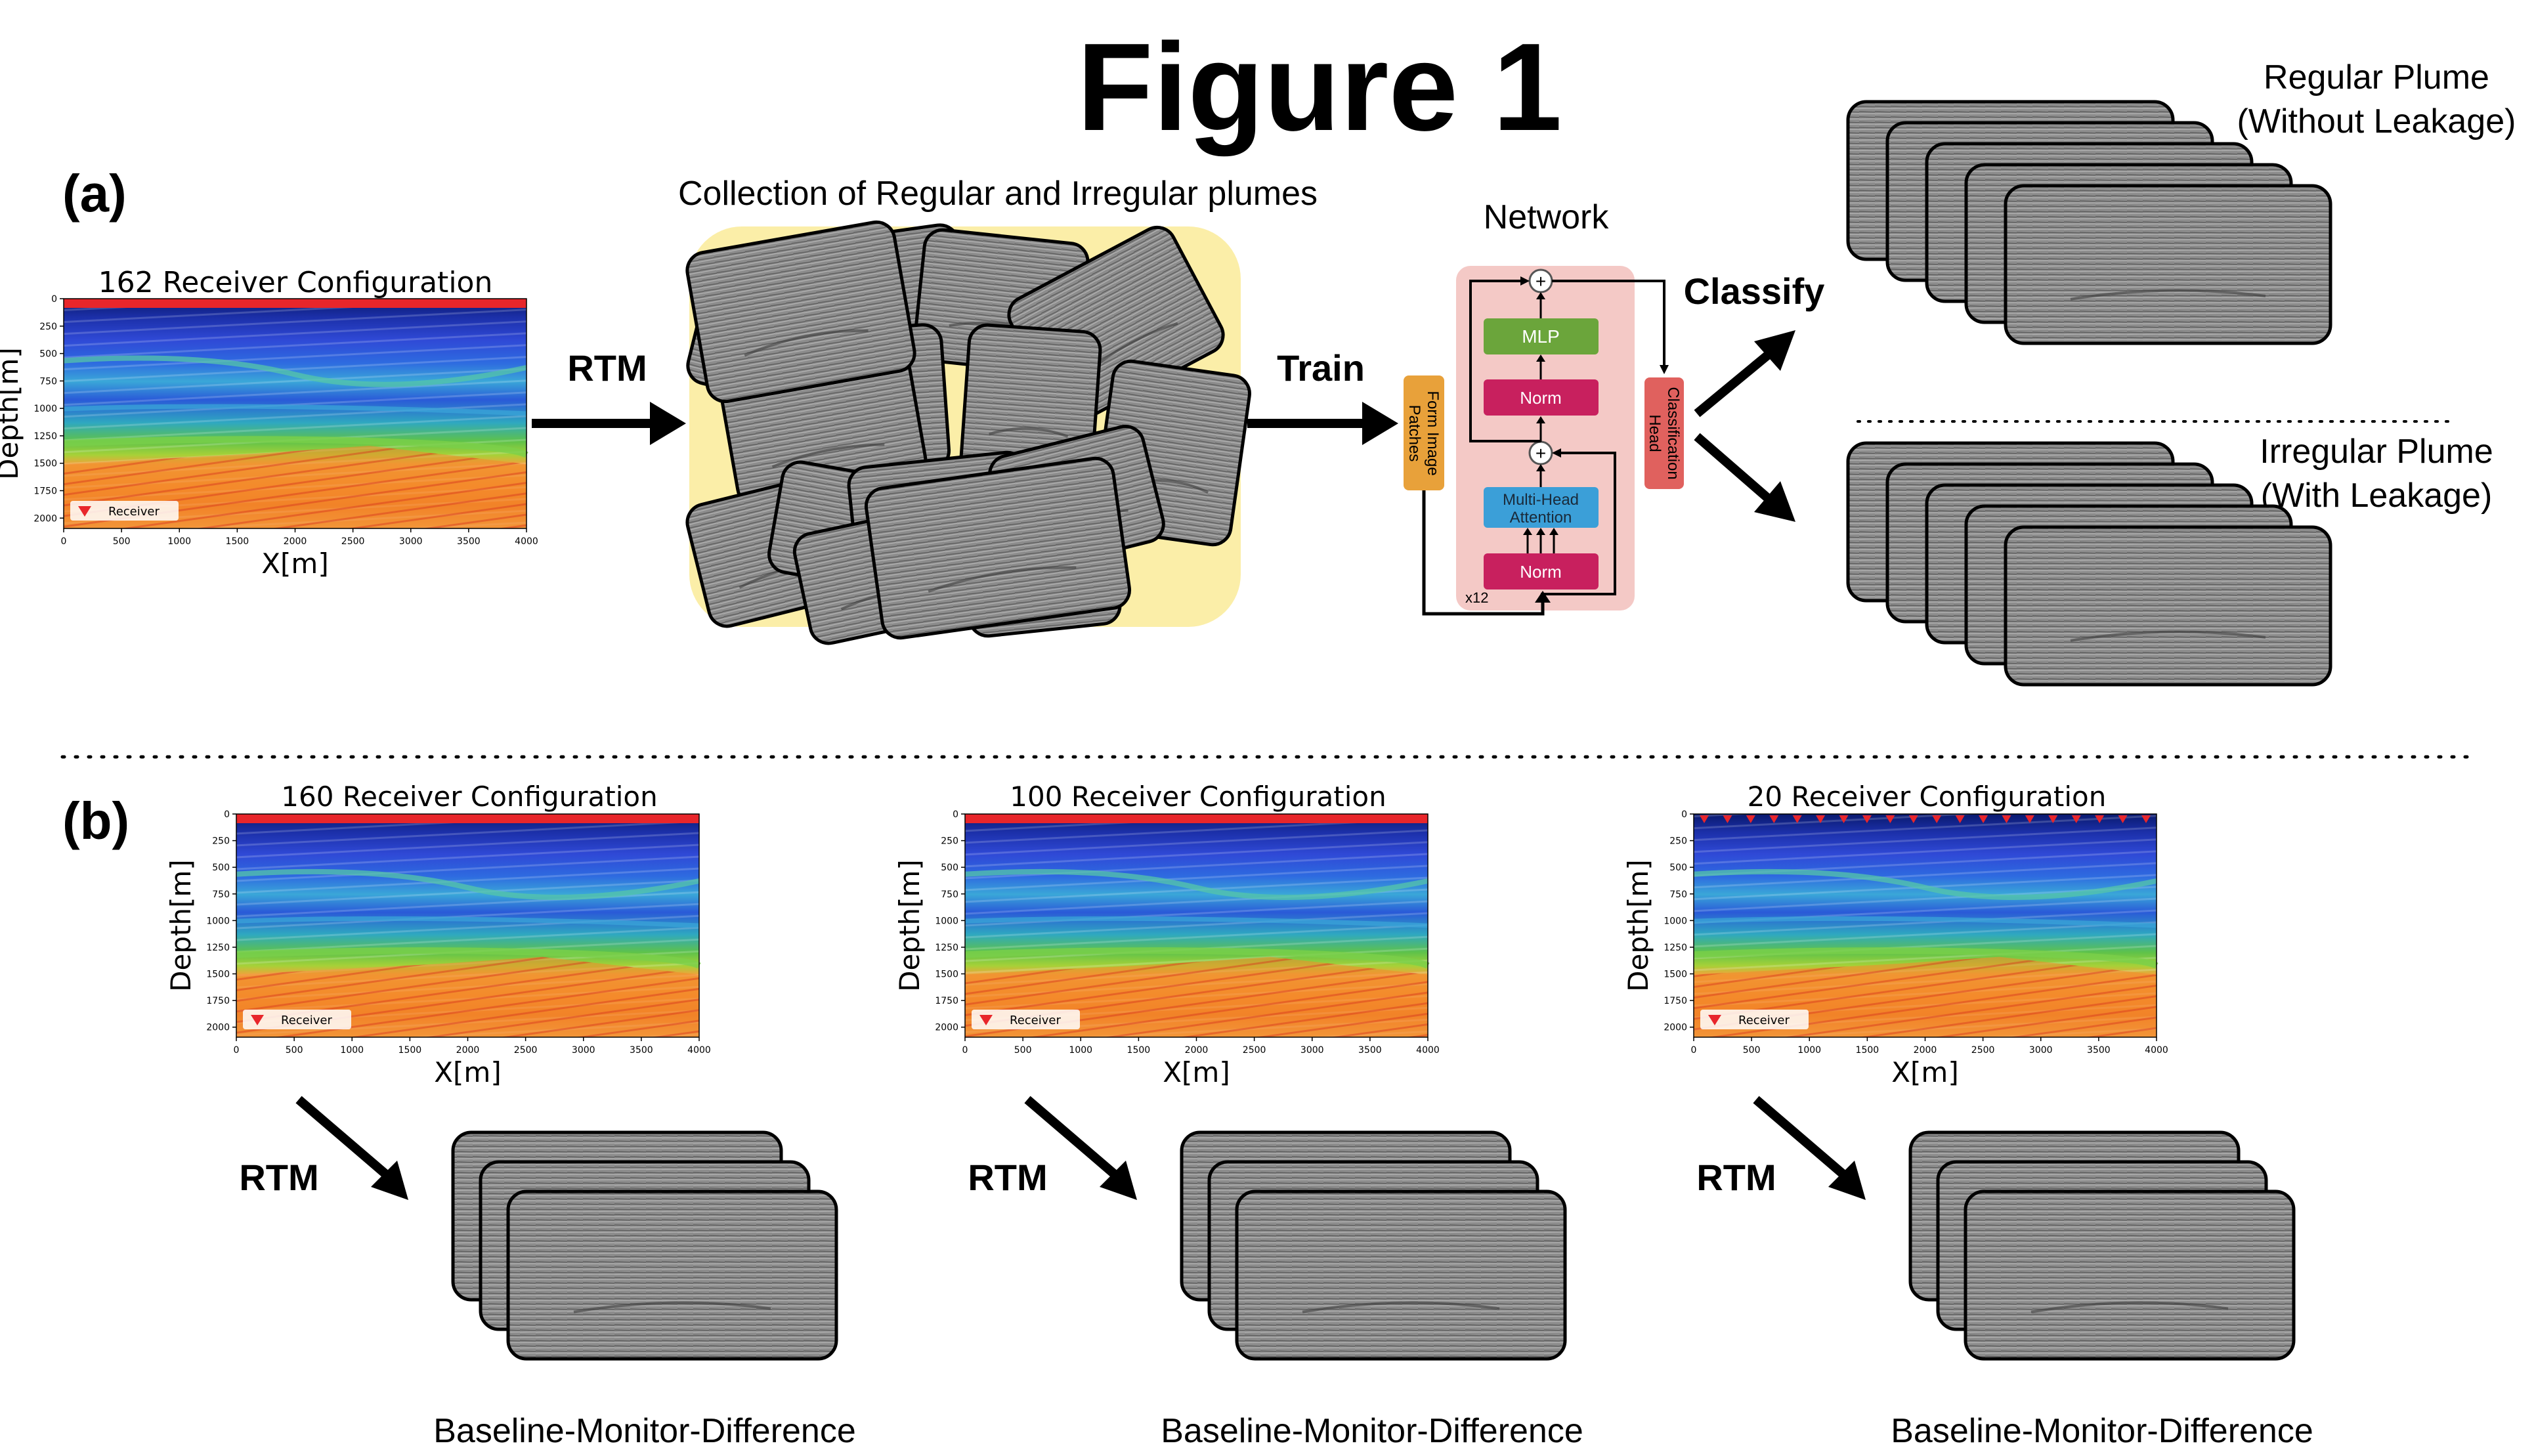 This screenshot has height=1456, width=2534. I want to click on config-title-0: 160 Receiver Configuration, so click(469, 797).